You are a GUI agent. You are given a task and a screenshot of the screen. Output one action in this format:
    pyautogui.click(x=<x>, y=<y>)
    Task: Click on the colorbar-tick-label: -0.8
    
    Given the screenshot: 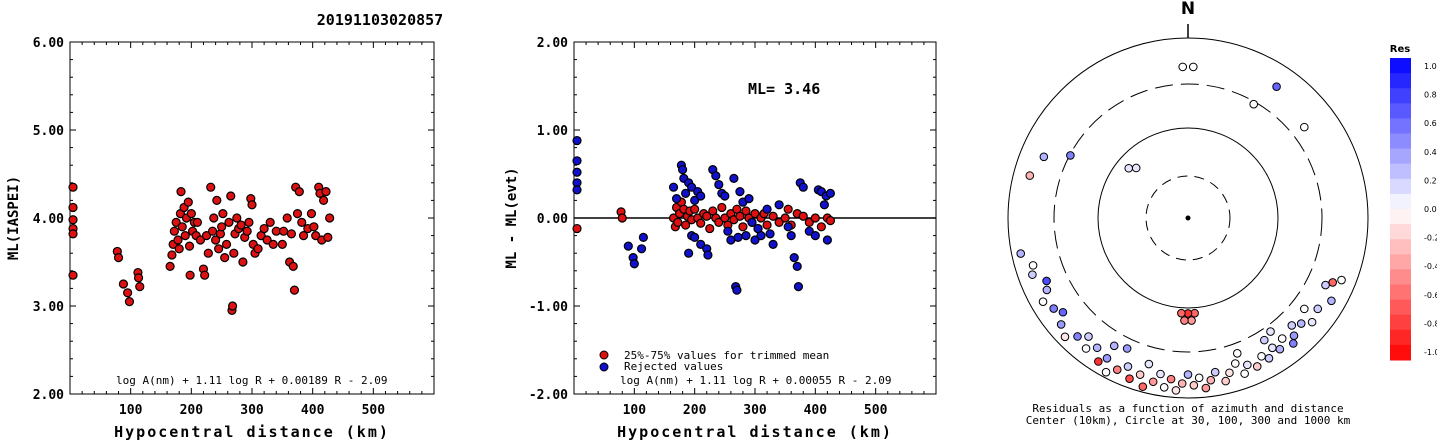 What is the action you would take?
    pyautogui.click(x=1430, y=323)
    